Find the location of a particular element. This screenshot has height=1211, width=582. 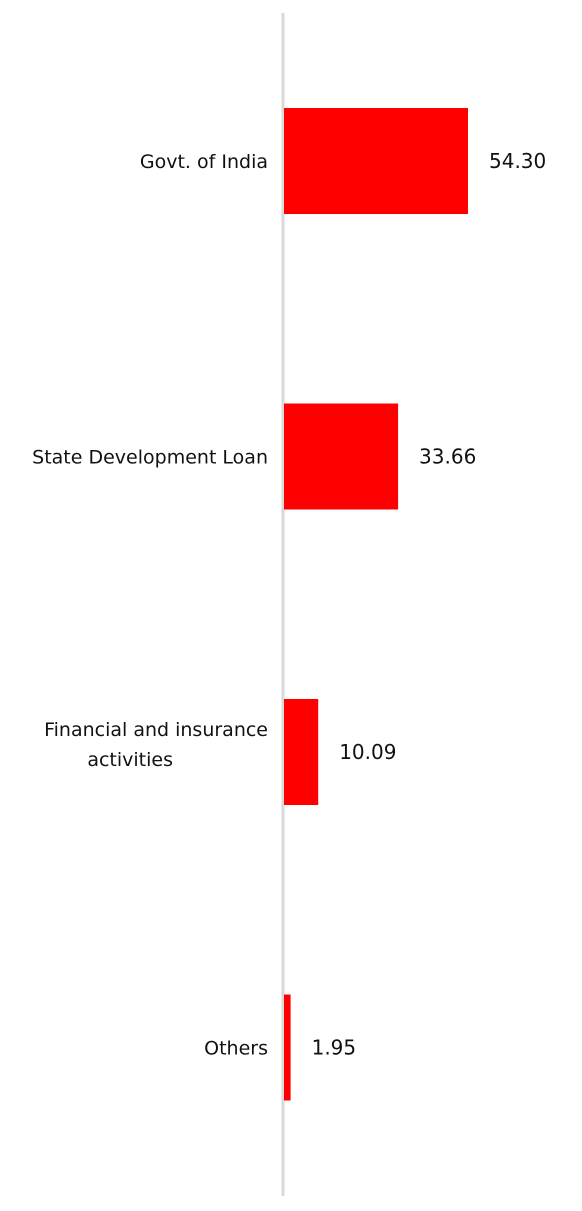

category-label-line: State Development Loan is located at coordinates (150, 458).